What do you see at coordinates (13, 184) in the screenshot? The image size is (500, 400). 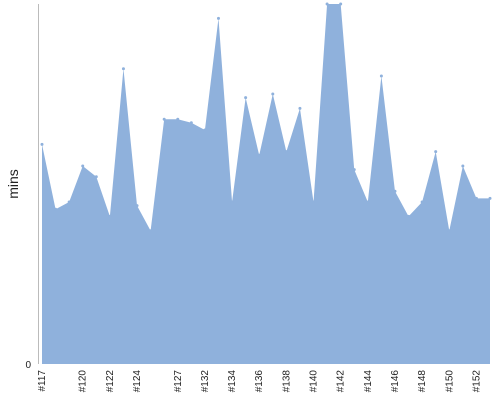 I see `y-axis-title: mins` at bounding box center [13, 184].